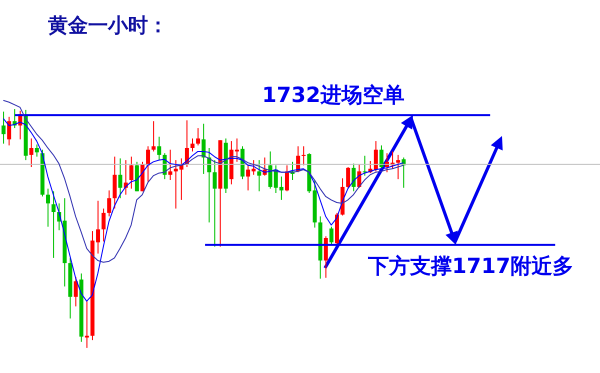 This screenshot has height=373, width=600. I want to click on ref-line-label: 下方支撑1717附近多, so click(470, 266).